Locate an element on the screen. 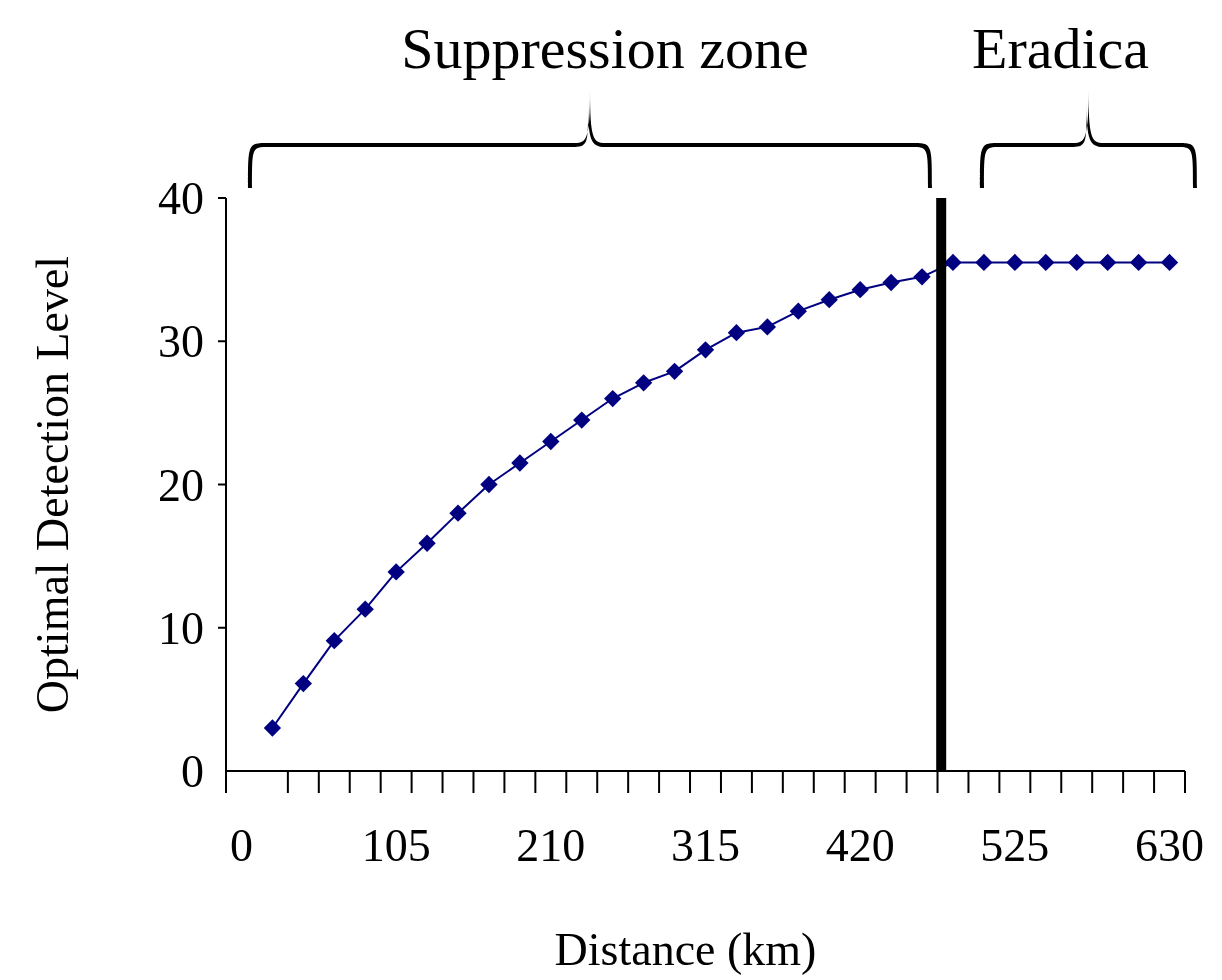 The image size is (1222, 980). text: Suppression zone is located at coordinates (605, 48).